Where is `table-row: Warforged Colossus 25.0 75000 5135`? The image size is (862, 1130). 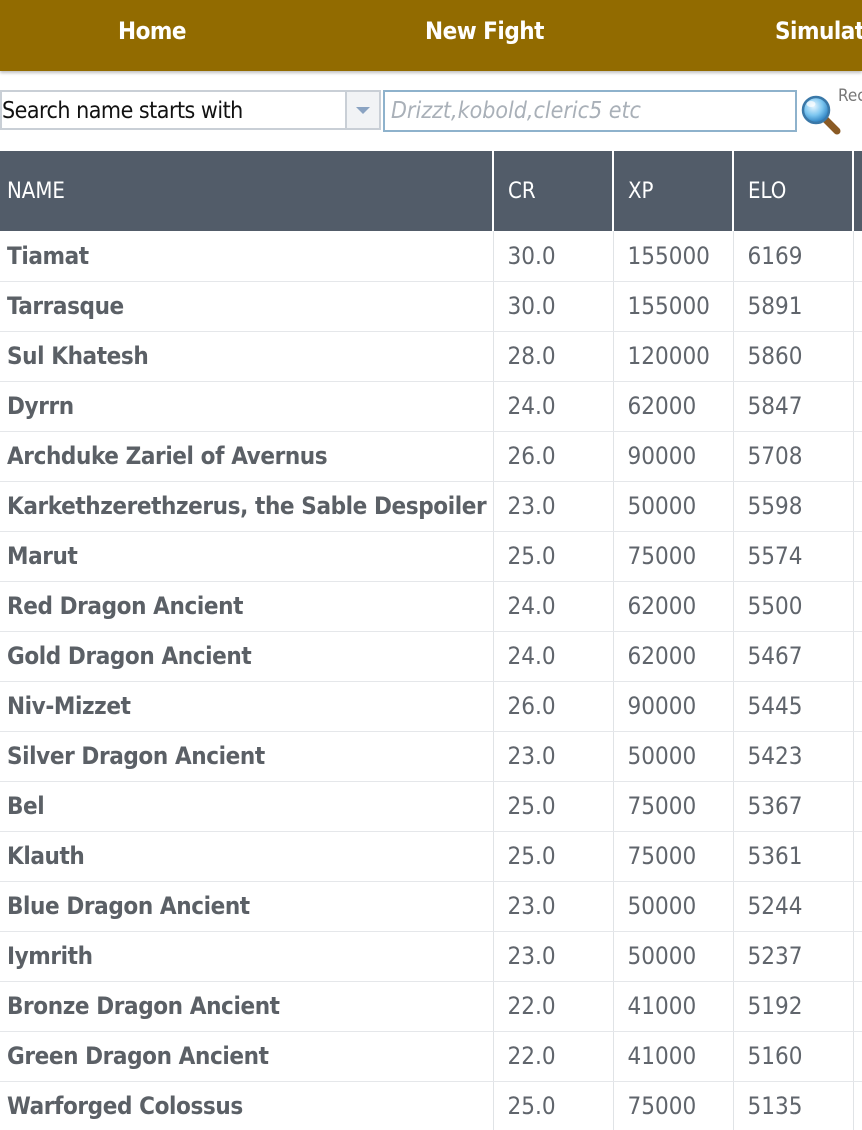 table-row: Warforged Colossus 25.0 75000 5135 is located at coordinates (431, 1105).